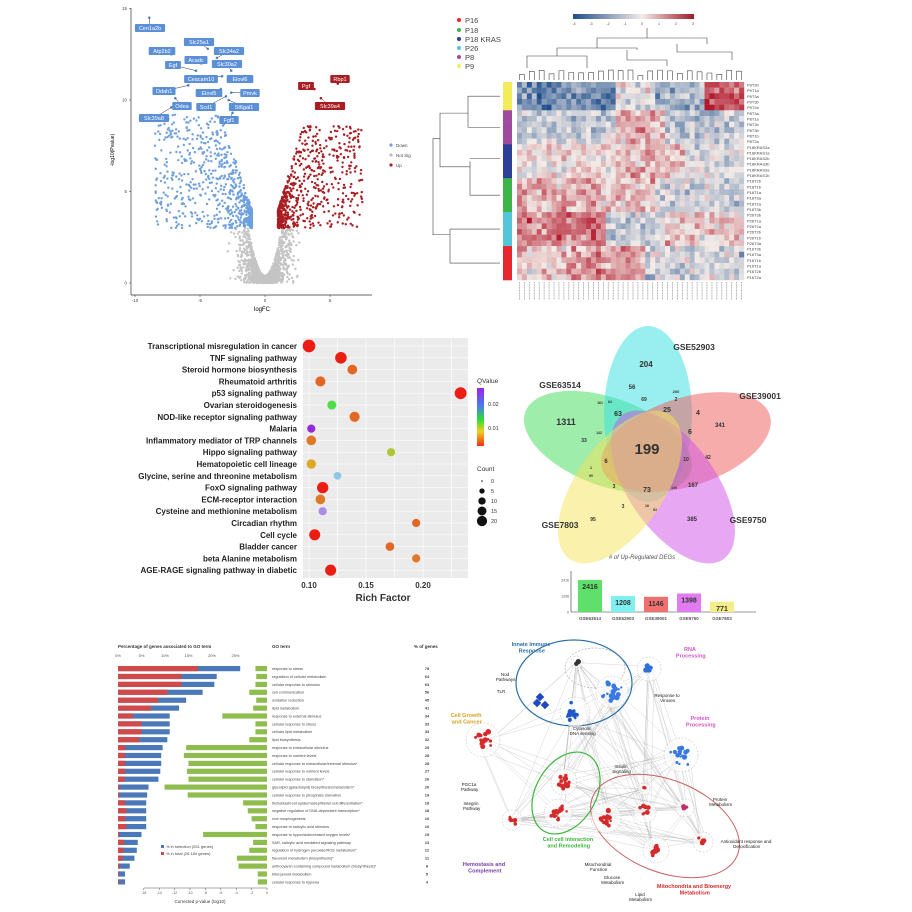 Image resolution: width=912 pixels, height=912 pixels. Describe the element at coordinates (128, 842) in the screenshot. I see `bar-selection` at that location.